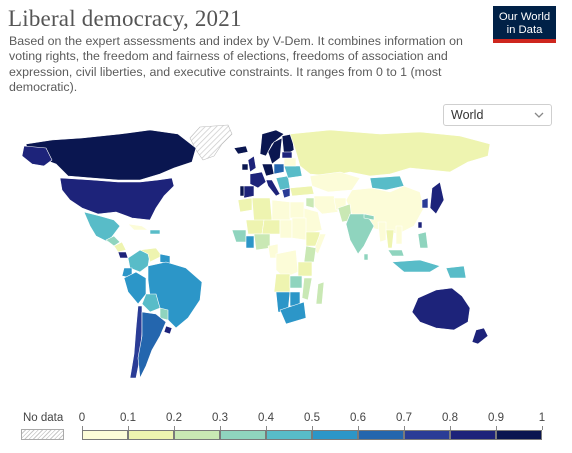 The width and height of the screenshot is (572, 453). What do you see at coordinates (175, 295) in the screenshot?
I see `country-brazil` at bounding box center [175, 295].